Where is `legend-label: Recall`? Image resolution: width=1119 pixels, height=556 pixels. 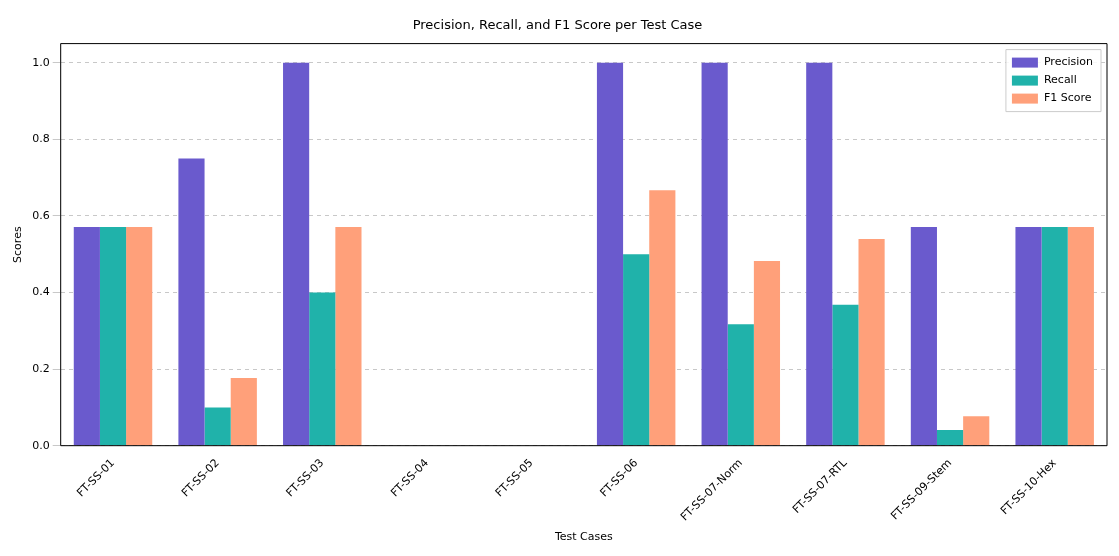 legend-label: Recall is located at coordinates (1060, 80).